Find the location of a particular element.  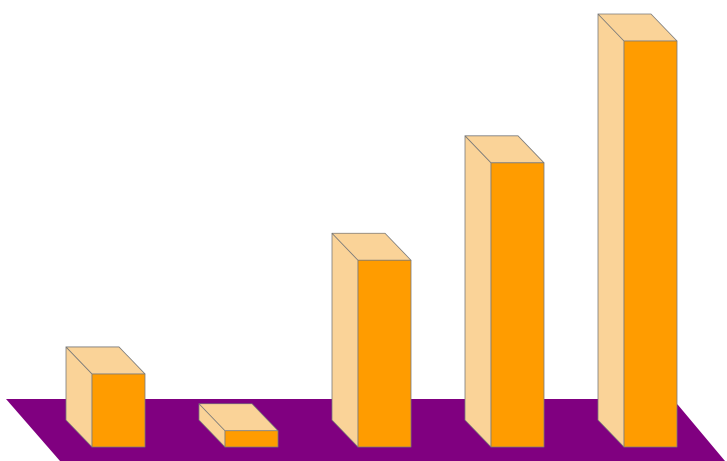

bar-2-front is located at coordinates (251, 439).